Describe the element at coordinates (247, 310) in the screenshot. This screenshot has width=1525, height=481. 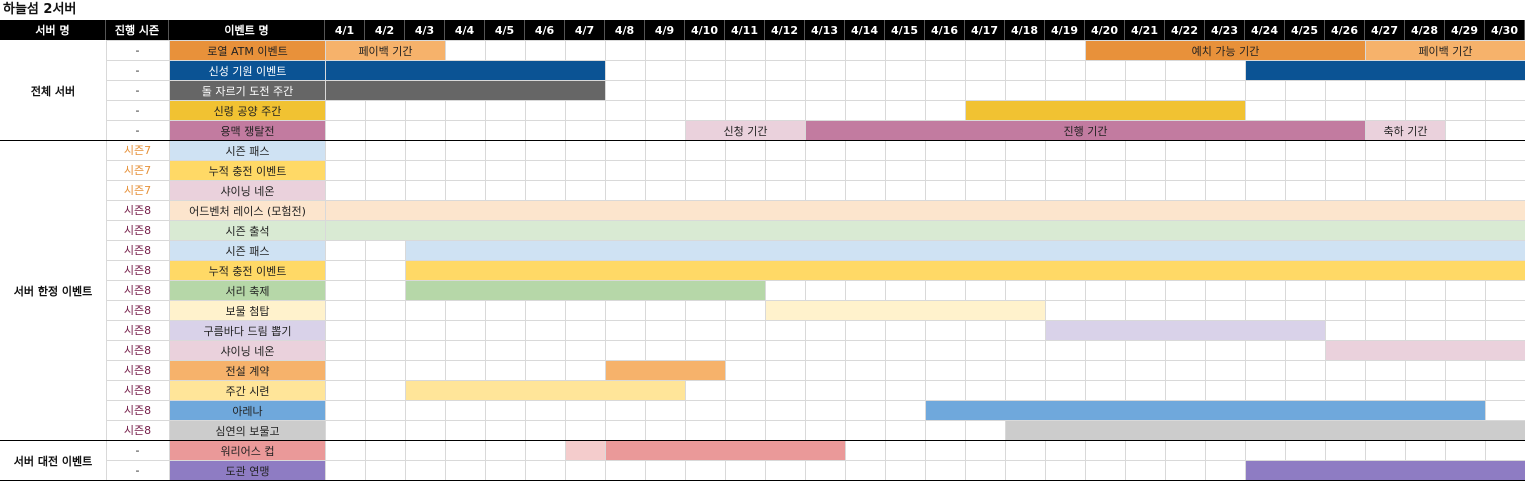
I see `event-name-cell: 보물 첨탑` at that location.